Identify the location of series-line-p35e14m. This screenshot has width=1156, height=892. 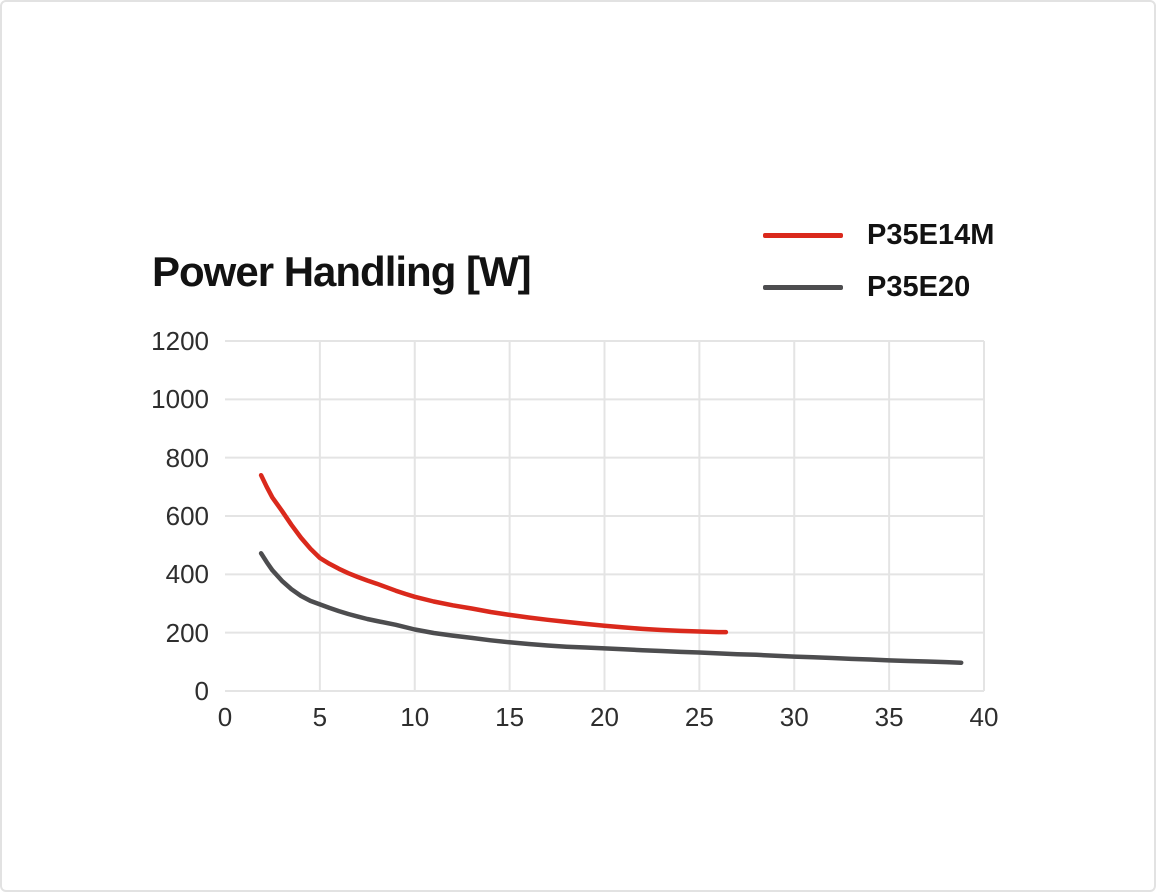
(493, 553).